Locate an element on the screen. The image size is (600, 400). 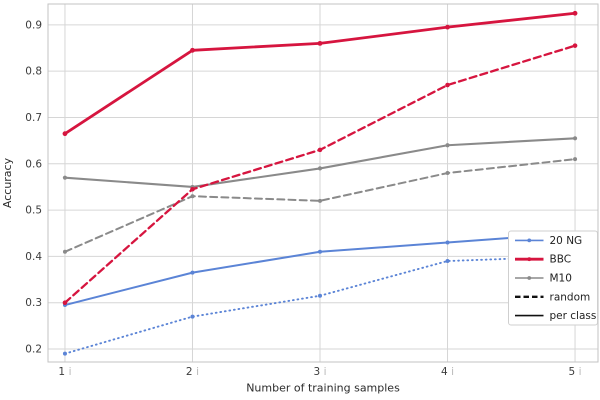
legend-label: random is located at coordinates (570, 297).